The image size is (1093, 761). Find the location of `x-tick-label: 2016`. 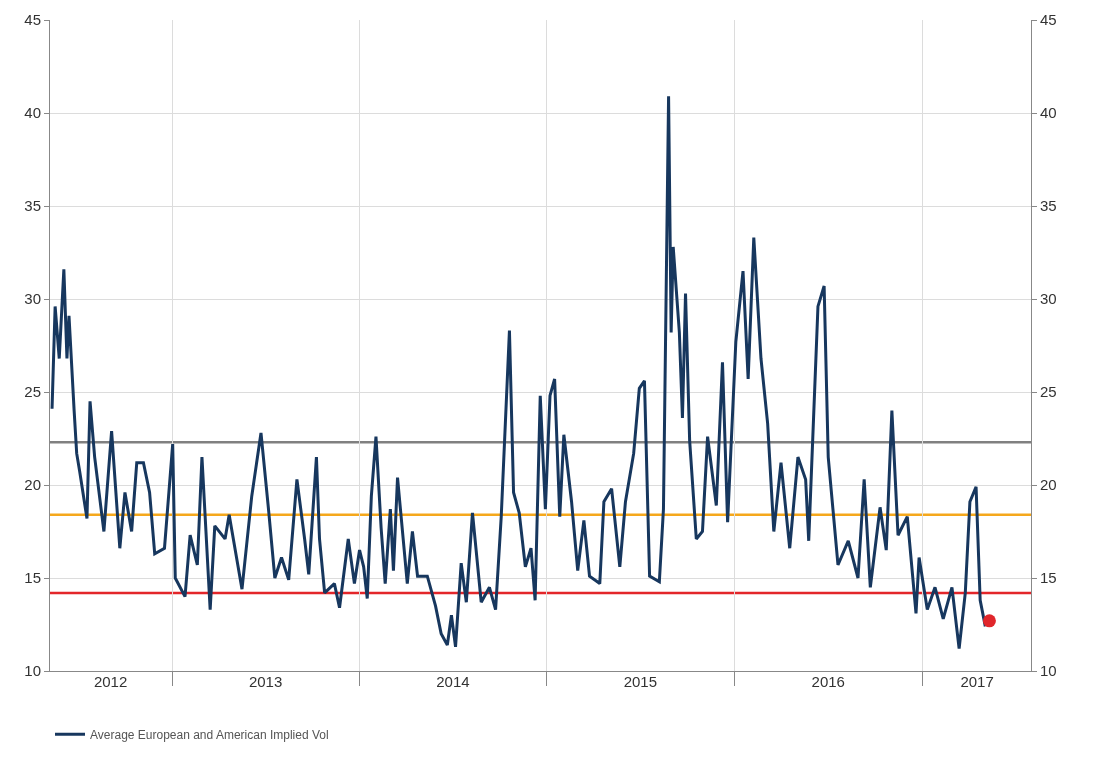

x-tick-label: 2016 is located at coordinates (828, 681).